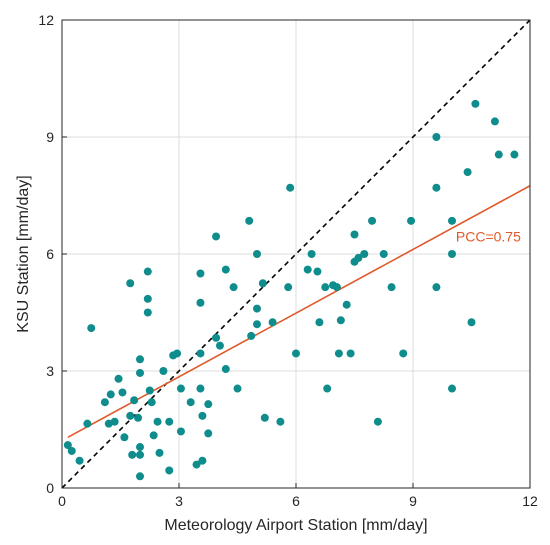  What do you see at coordinates (23, 253) in the screenshot?
I see `y-axis-title: KSU Station [mm/day]` at bounding box center [23, 253].